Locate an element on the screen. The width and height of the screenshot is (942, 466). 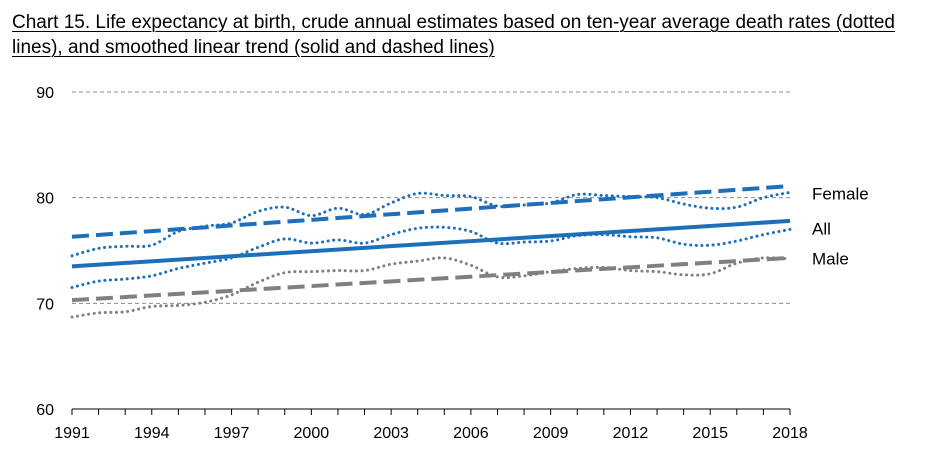
series-labels: Female All Male is located at coordinates (840, 226).